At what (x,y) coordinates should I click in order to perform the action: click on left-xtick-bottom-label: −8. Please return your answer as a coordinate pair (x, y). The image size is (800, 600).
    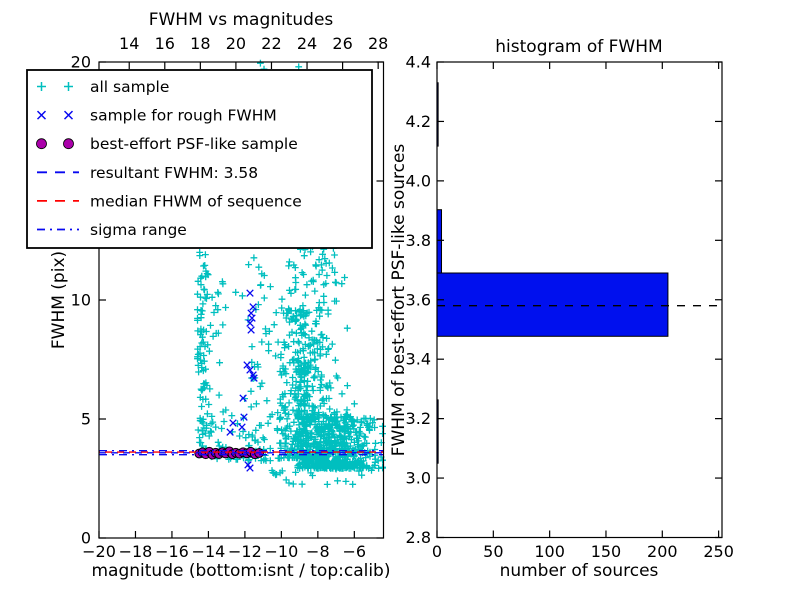
    Looking at the image, I should click on (318, 551).